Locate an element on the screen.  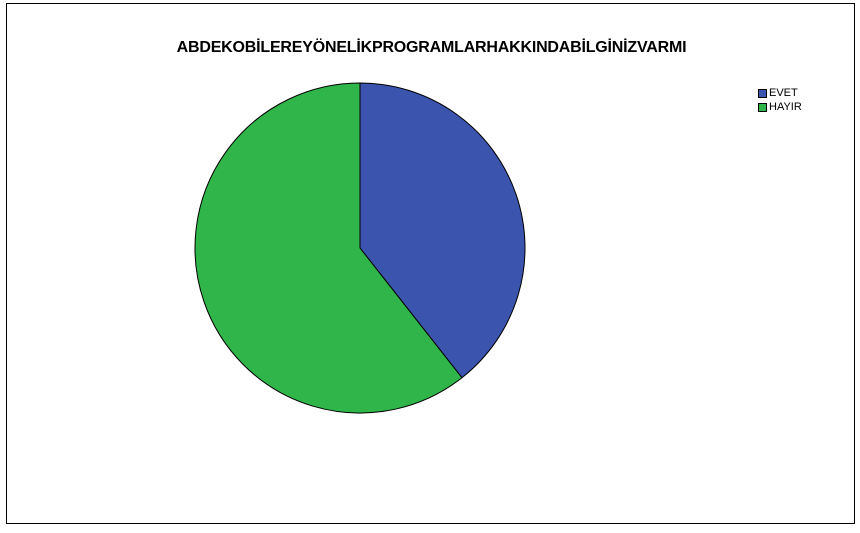
pie-slice-evet is located at coordinates (442, 230).